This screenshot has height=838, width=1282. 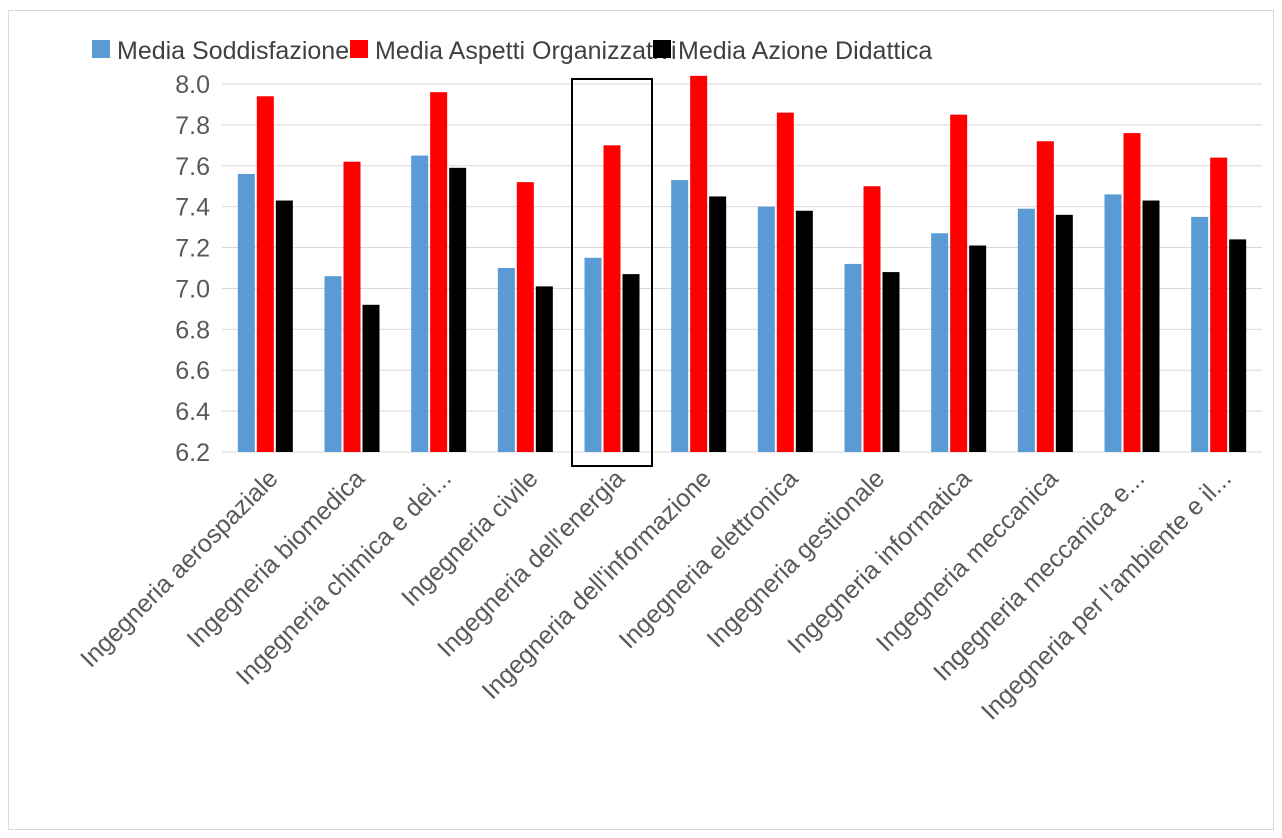 What do you see at coordinates (192, 249) in the screenshot?
I see `y-tick-label: 7.2` at bounding box center [192, 249].